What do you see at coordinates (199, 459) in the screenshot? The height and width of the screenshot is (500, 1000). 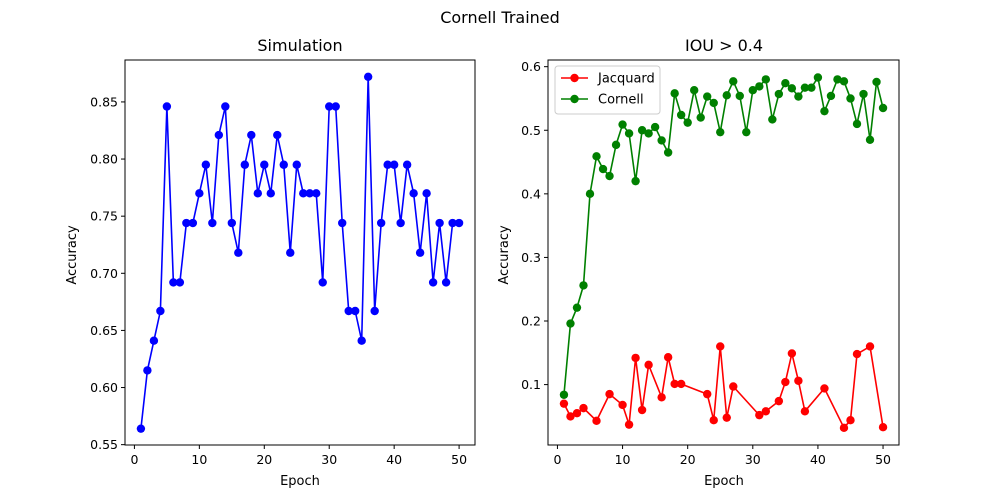 I see `x-tick-label: 10` at bounding box center [199, 459].